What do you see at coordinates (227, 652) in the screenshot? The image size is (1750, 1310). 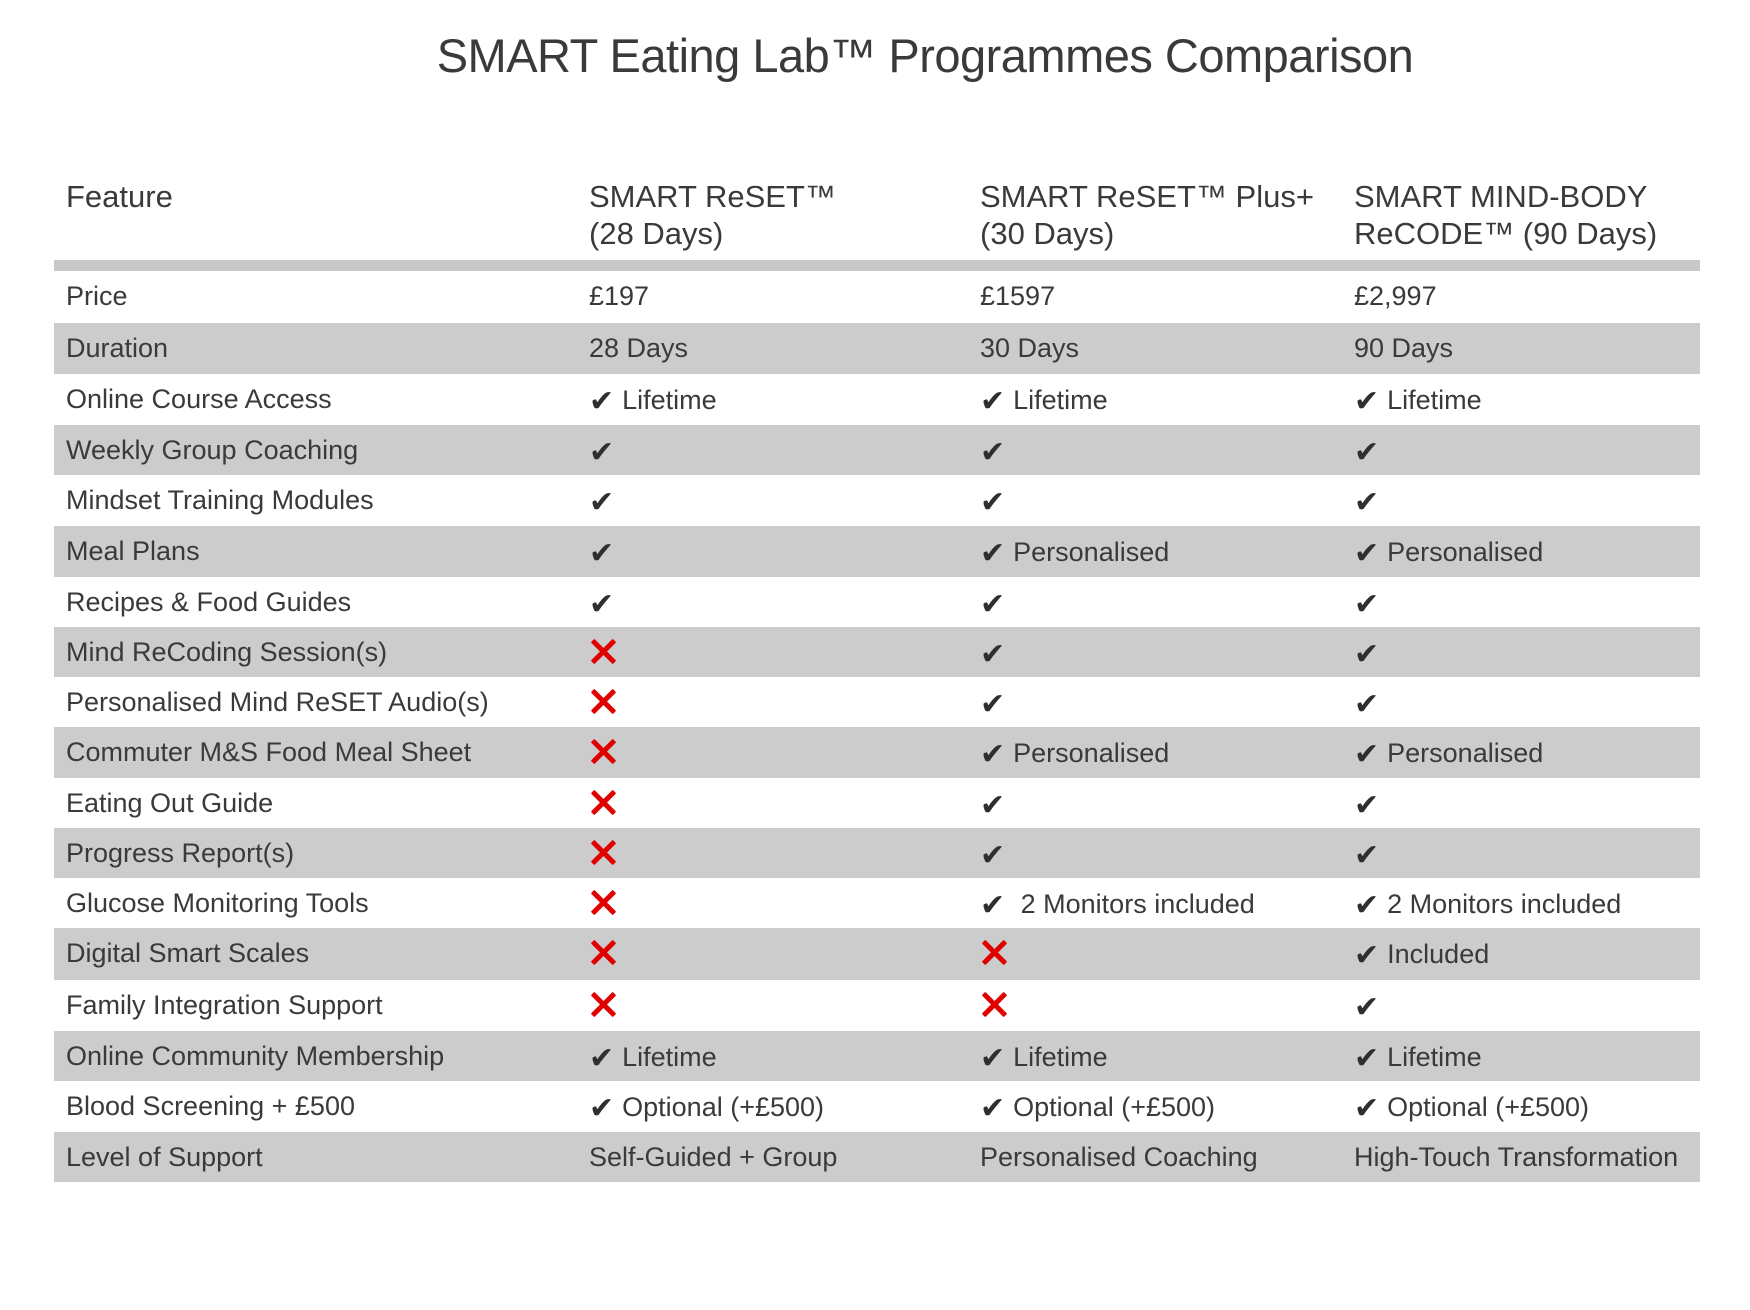 I see `feature-label: Mind ReCoding Session(s)` at bounding box center [227, 652].